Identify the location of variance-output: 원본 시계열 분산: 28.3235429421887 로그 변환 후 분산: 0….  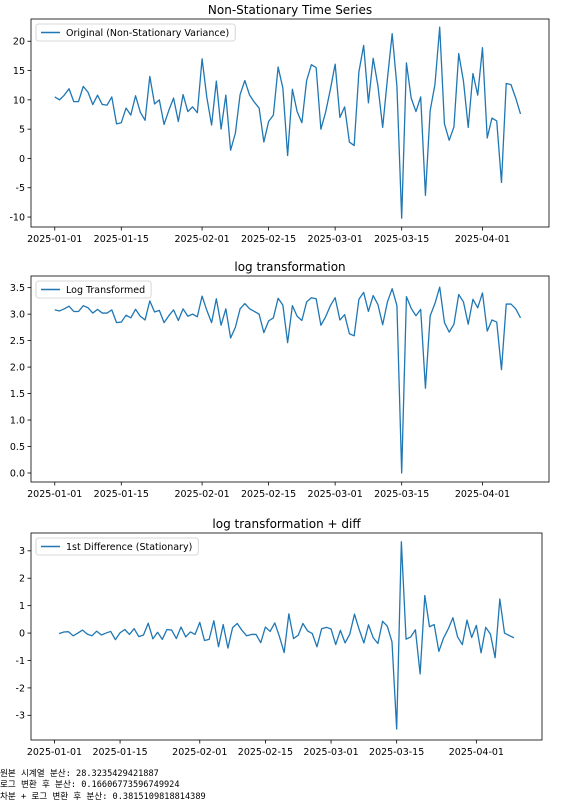
(280, 786).